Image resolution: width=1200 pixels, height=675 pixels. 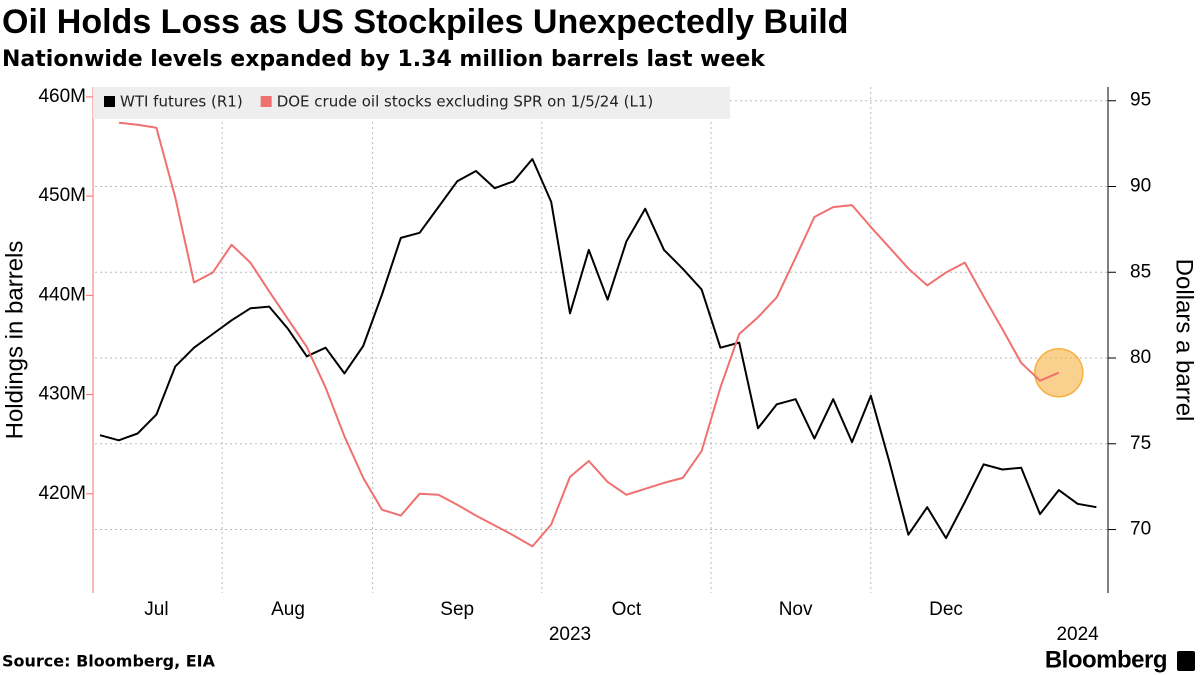 I want to click on x-tick-label: Nov, so click(x=796, y=609).